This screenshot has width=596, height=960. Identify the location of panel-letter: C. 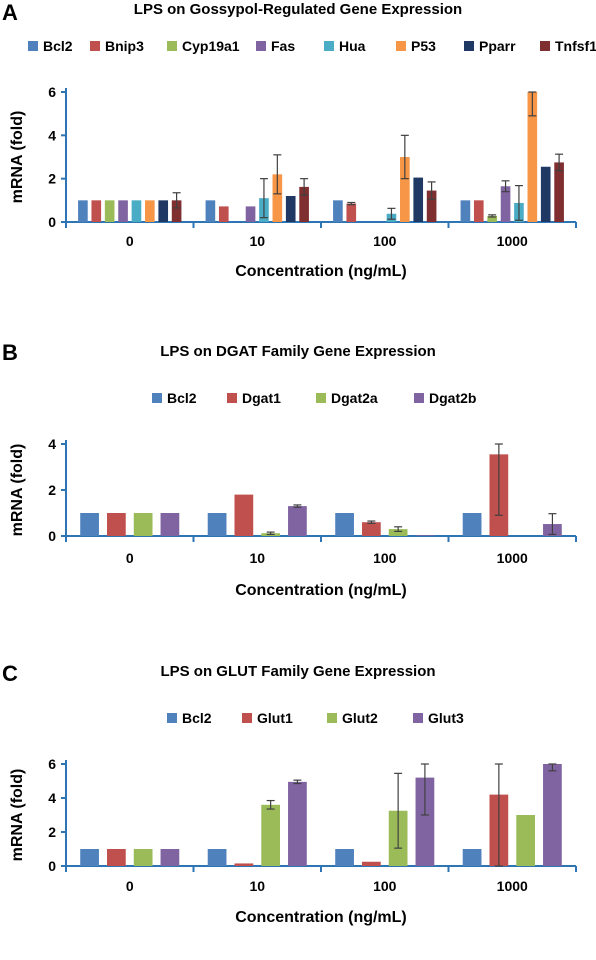
(10, 673).